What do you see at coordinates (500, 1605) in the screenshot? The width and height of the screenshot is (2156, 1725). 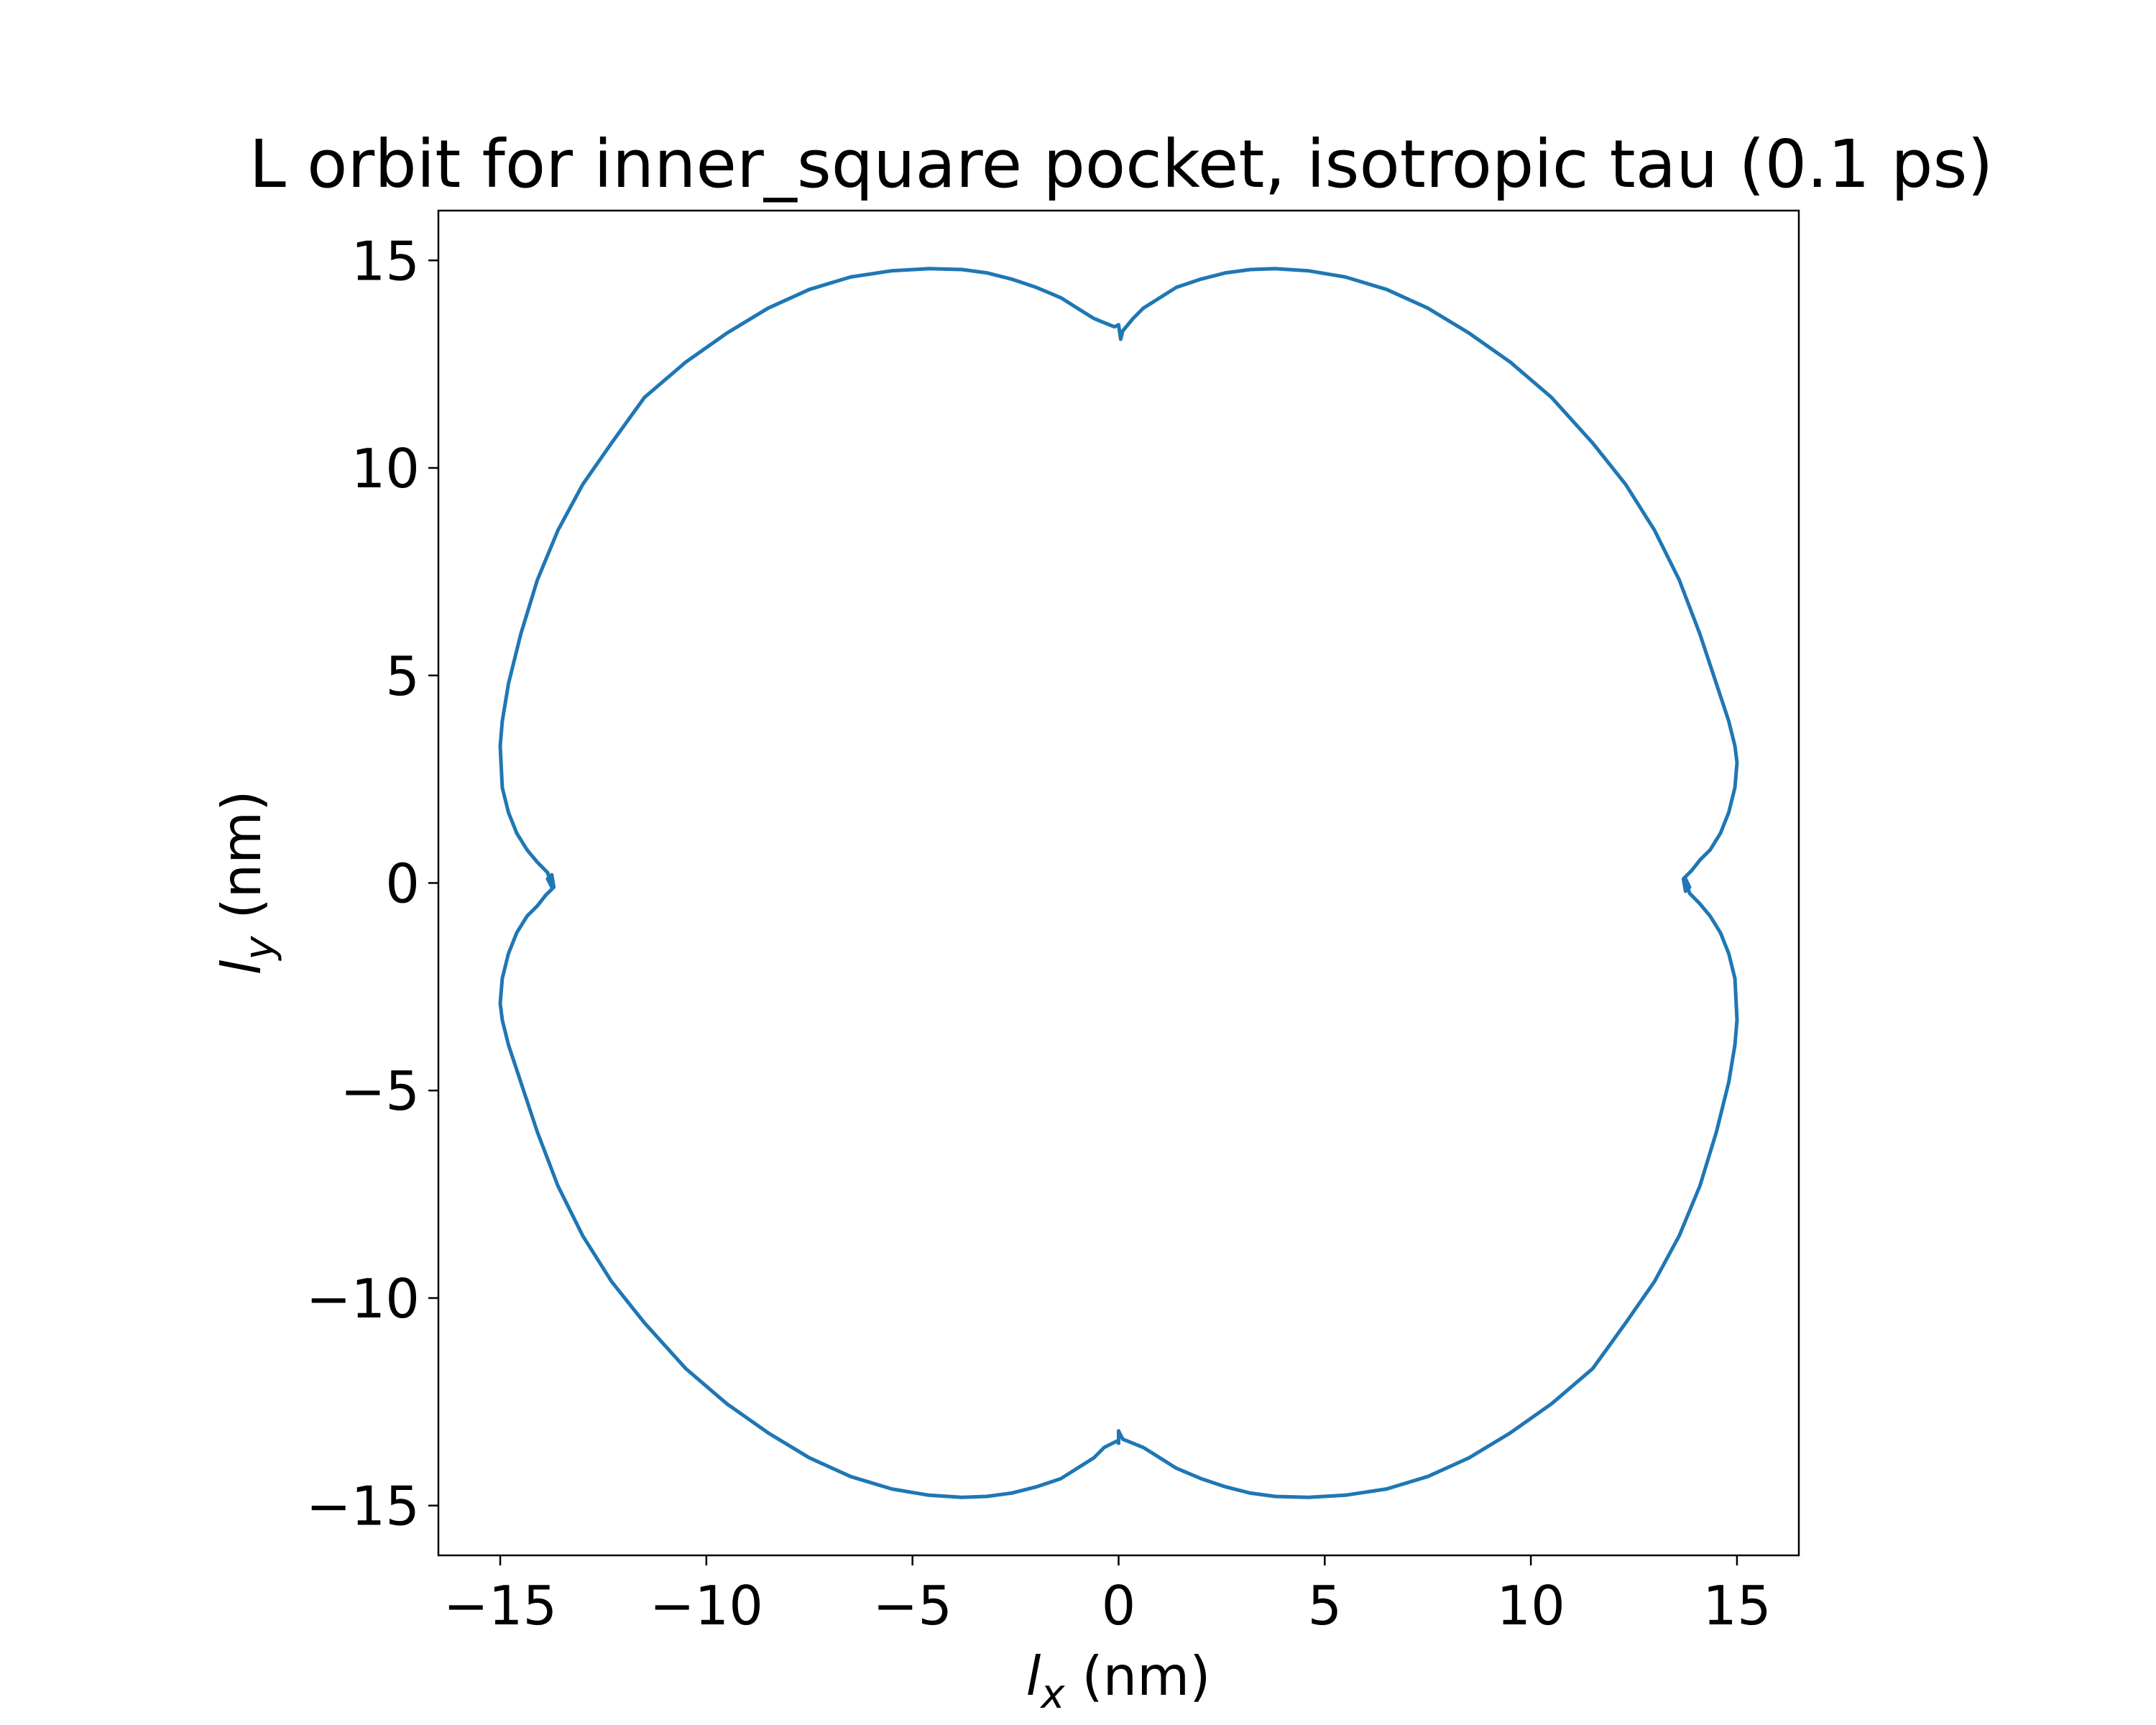 I see `x-tick-label: −15` at bounding box center [500, 1605].